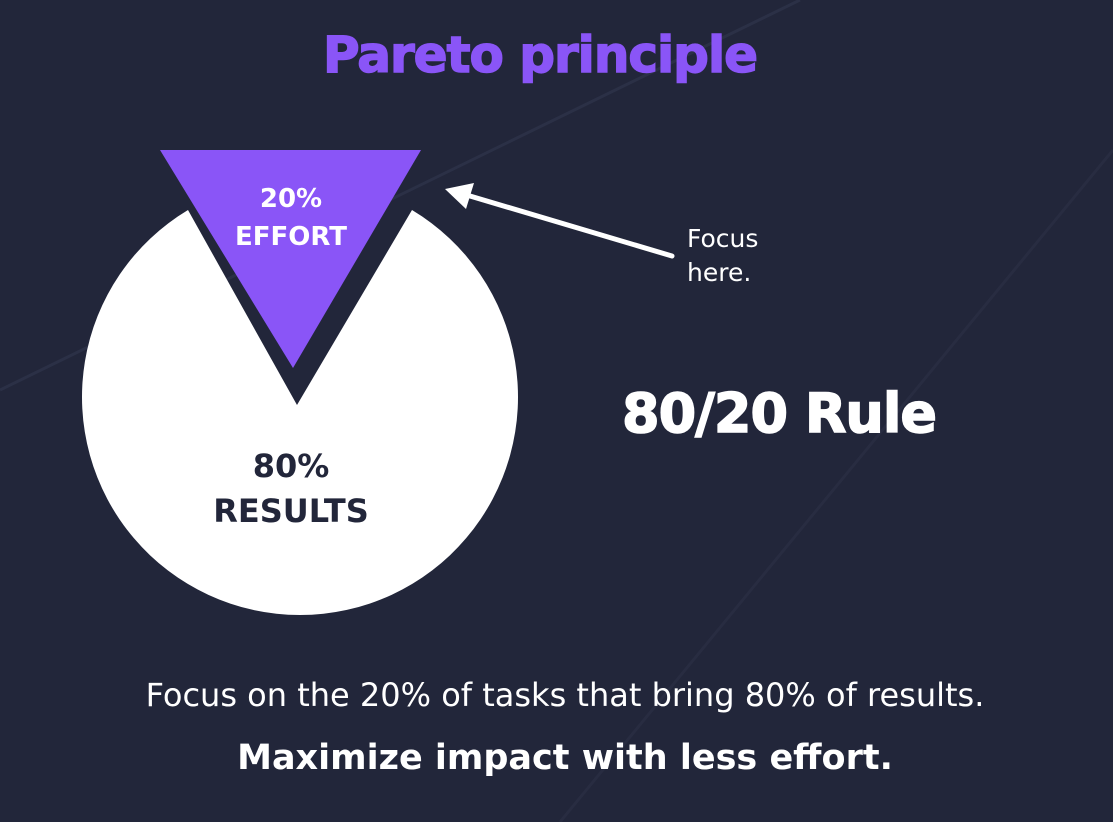 This screenshot has width=1113, height=822. What do you see at coordinates (779, 413) in the screenshot?
I see `rule-heading: 80/20 Rule` at bounding box center [779, 413].